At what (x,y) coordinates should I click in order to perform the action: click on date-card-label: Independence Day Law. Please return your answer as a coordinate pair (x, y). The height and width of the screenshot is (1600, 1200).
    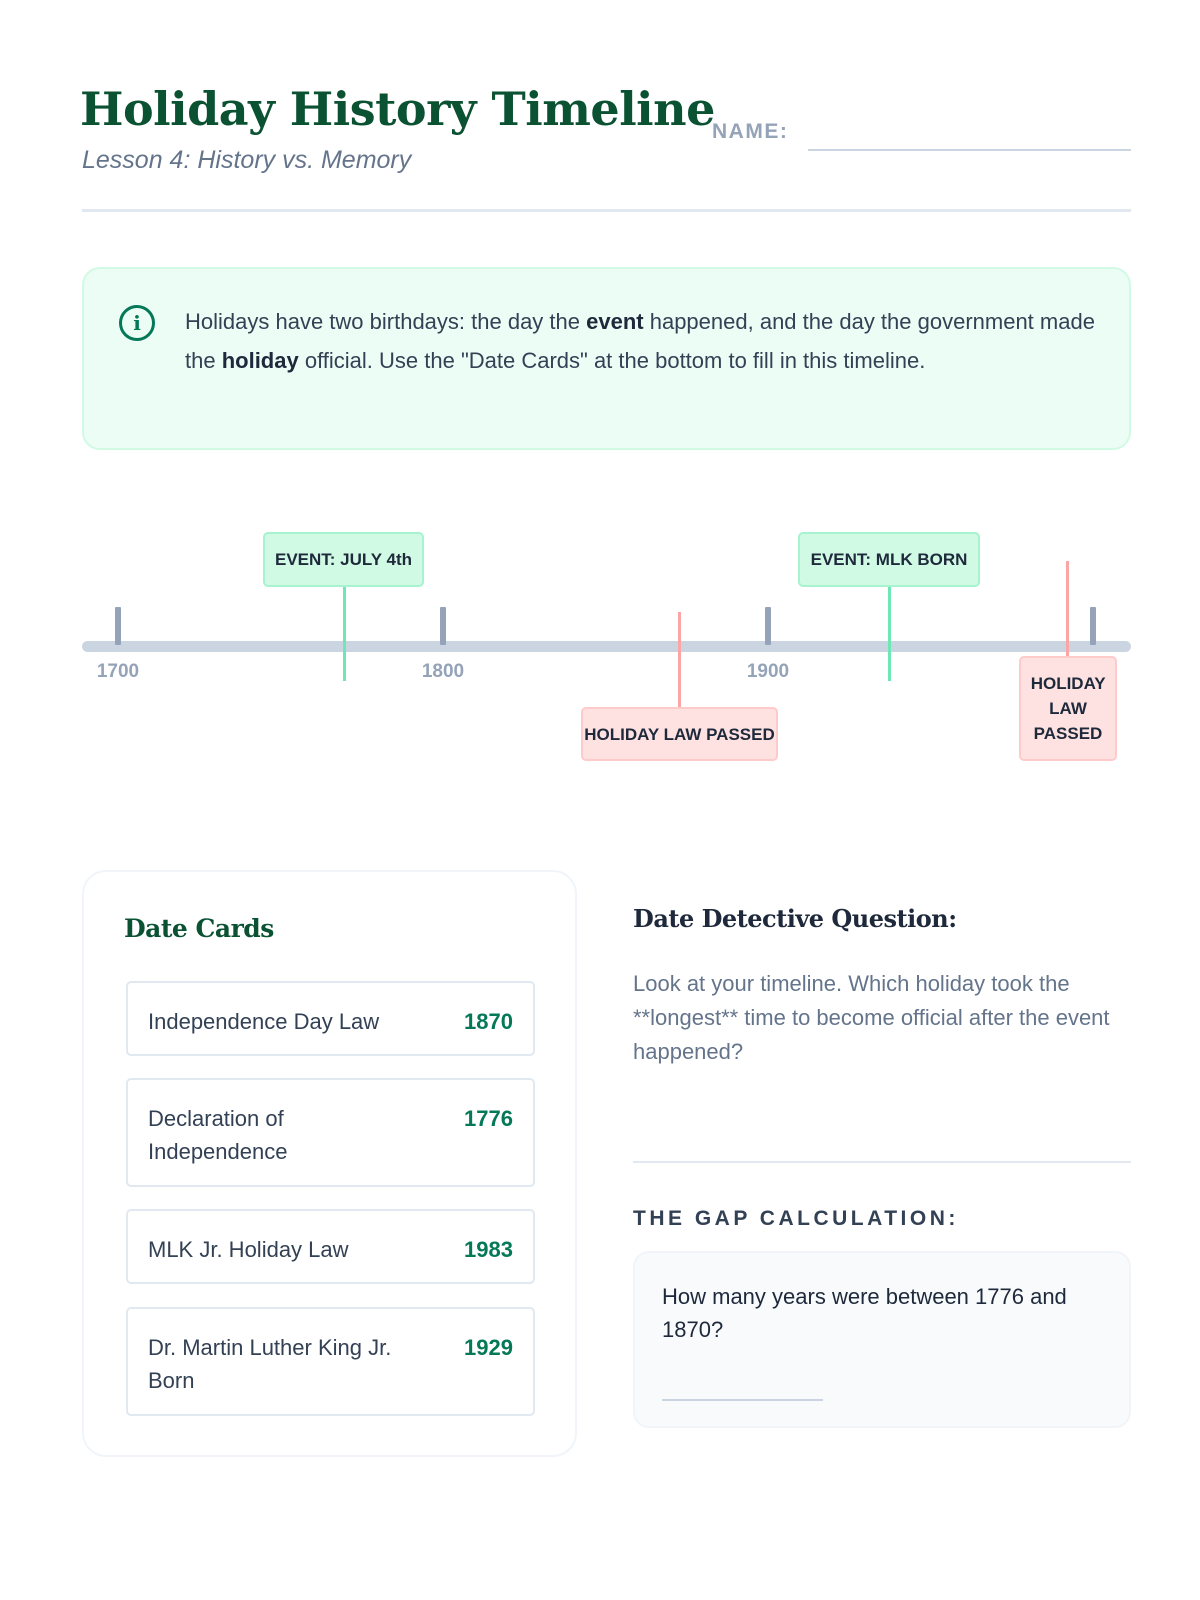
    Looking at the image, I should click on (264, 1021).